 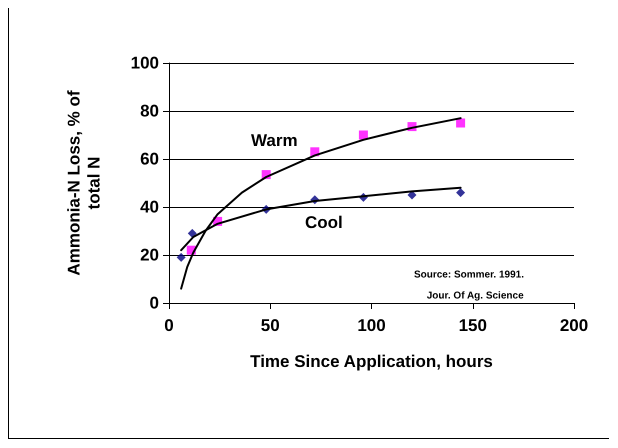 I want to click on x-tick-label: 50, so click(x=270, y=325).